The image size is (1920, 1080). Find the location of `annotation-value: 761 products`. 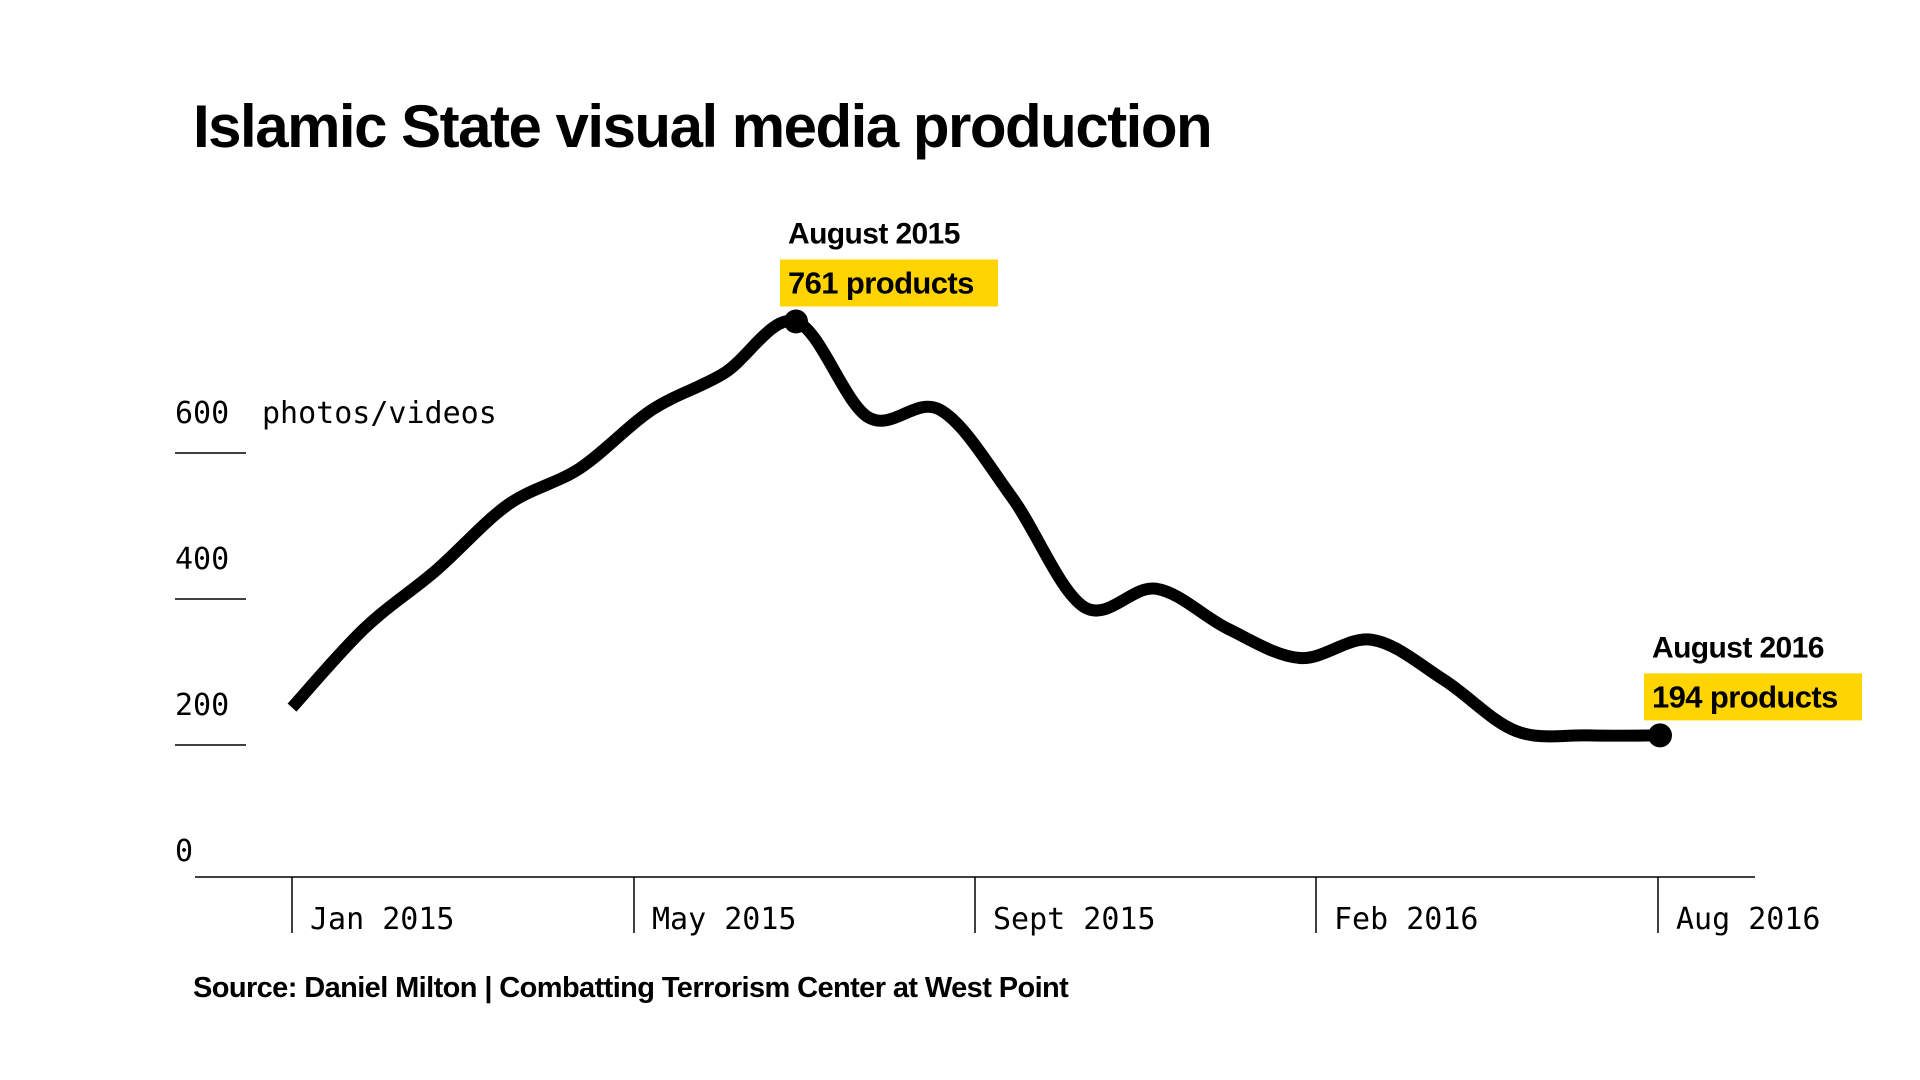

annotation-value: 761 products is located at coordinates (881, 282).